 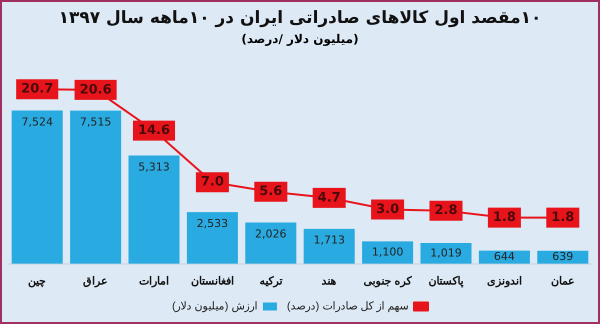 I want to click on data-label: 1,713, so click(x=329, y=240).